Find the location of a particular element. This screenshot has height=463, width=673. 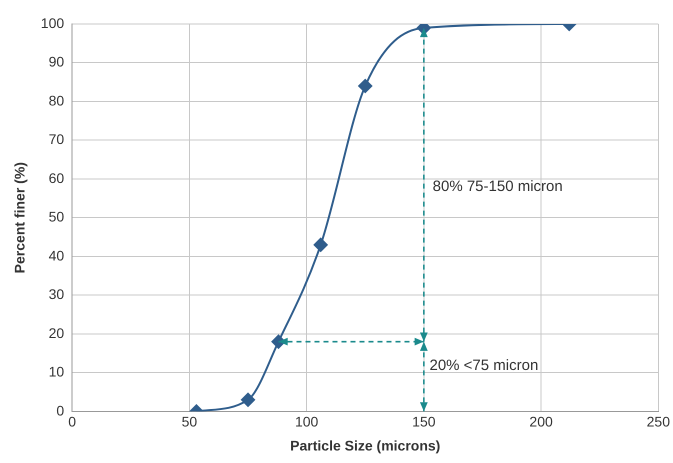

x-tick-label: 150 is located at coordinates (424, 422).